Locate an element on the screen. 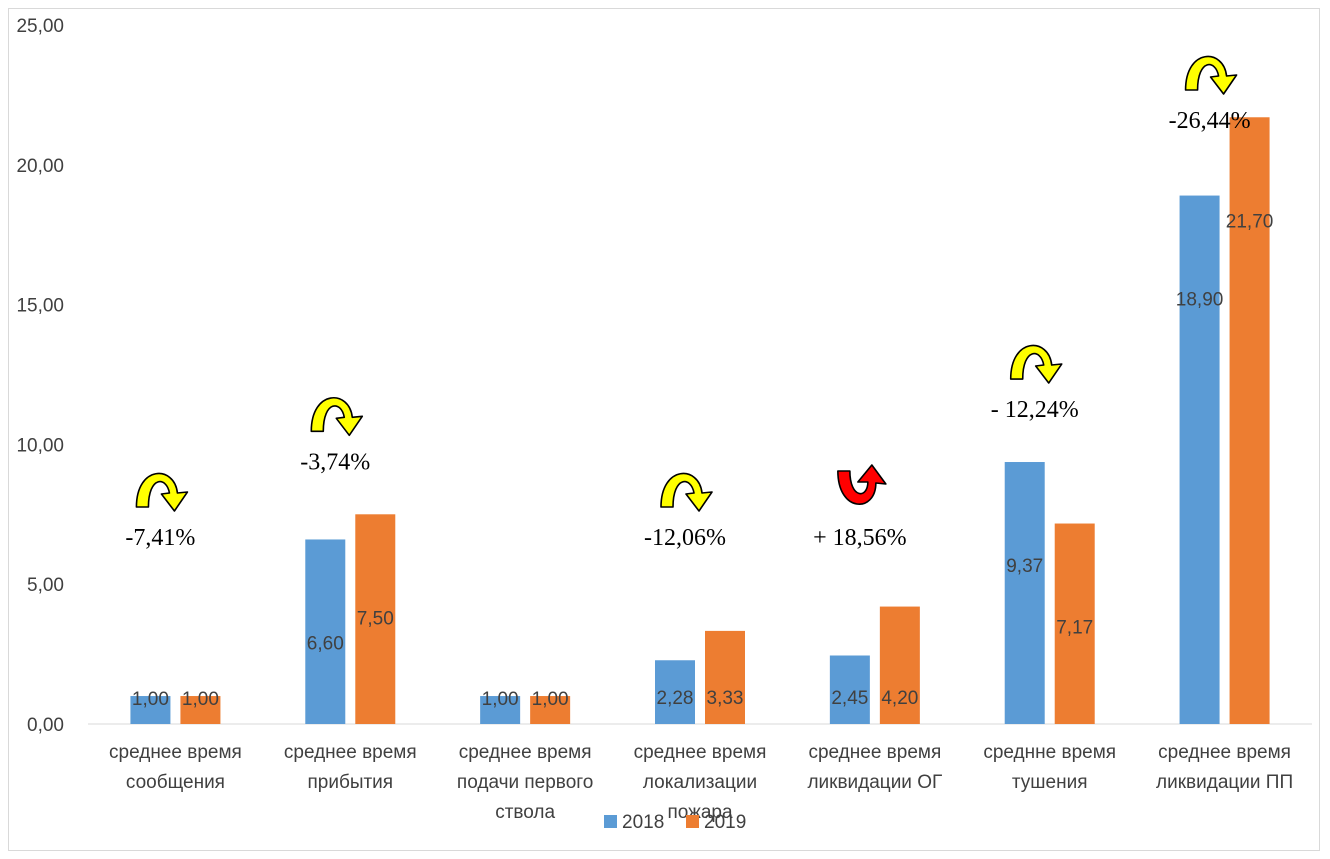 The height and width of the screenshot is (859, 1330). data-label-2019: 7,50 is located at coordinates (375, 618).